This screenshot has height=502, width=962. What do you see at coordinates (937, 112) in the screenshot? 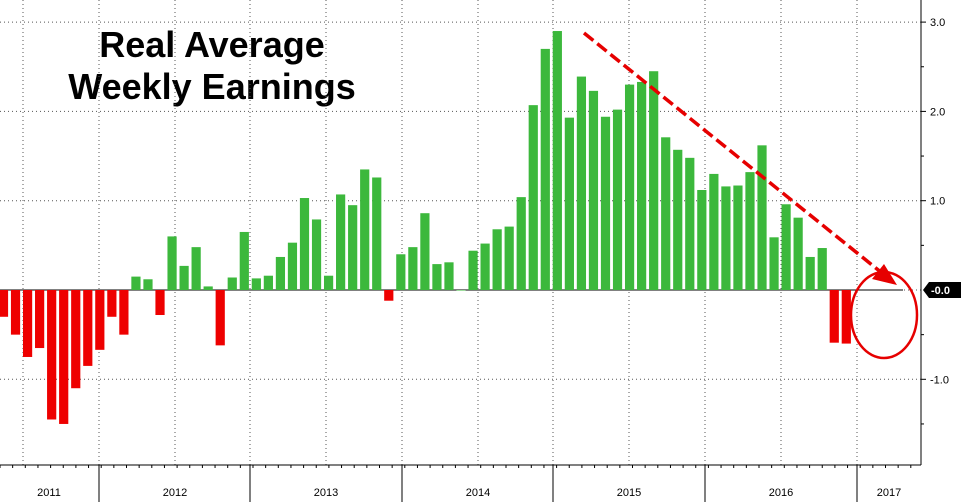
I see `y-tick-label: 2.0` at bounding box center [937, 112].